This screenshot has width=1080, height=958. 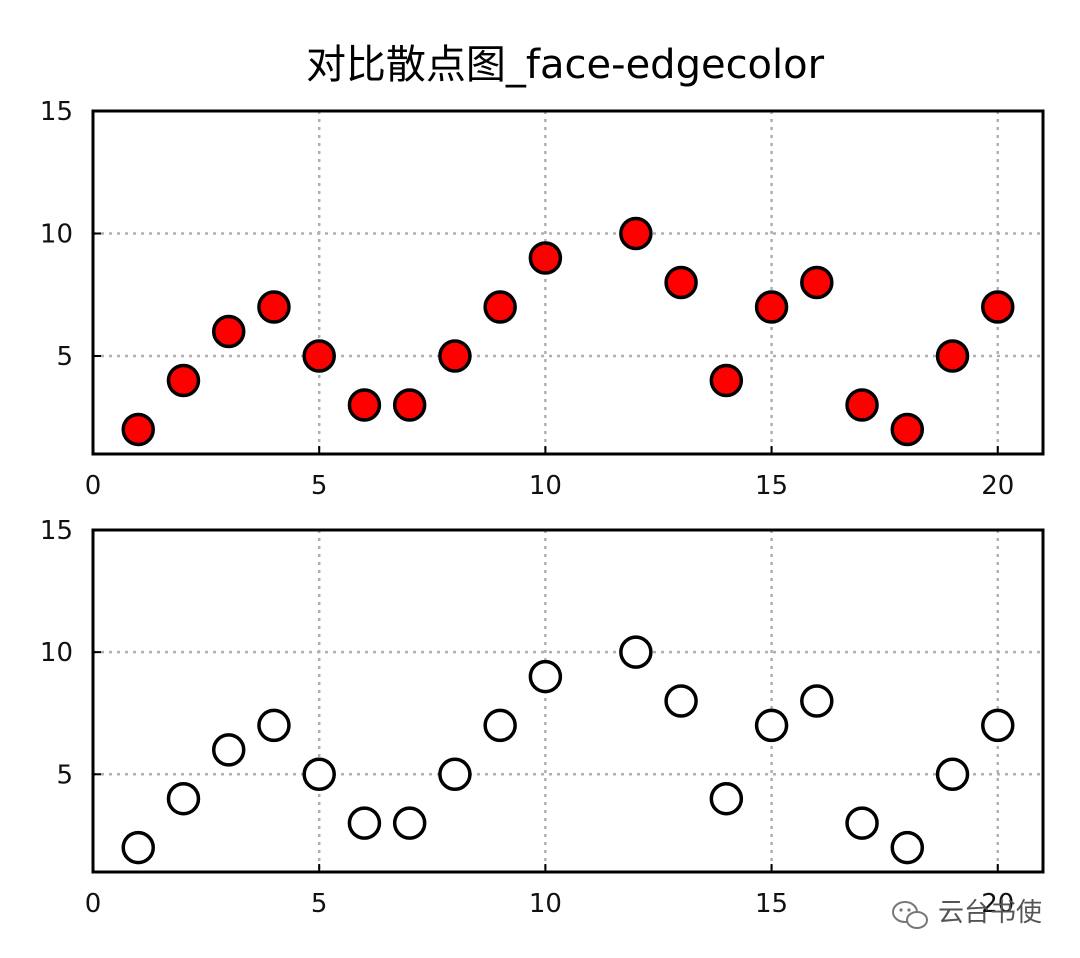 I want to click on watermark: 云台书使, so click(x=967, y=913).